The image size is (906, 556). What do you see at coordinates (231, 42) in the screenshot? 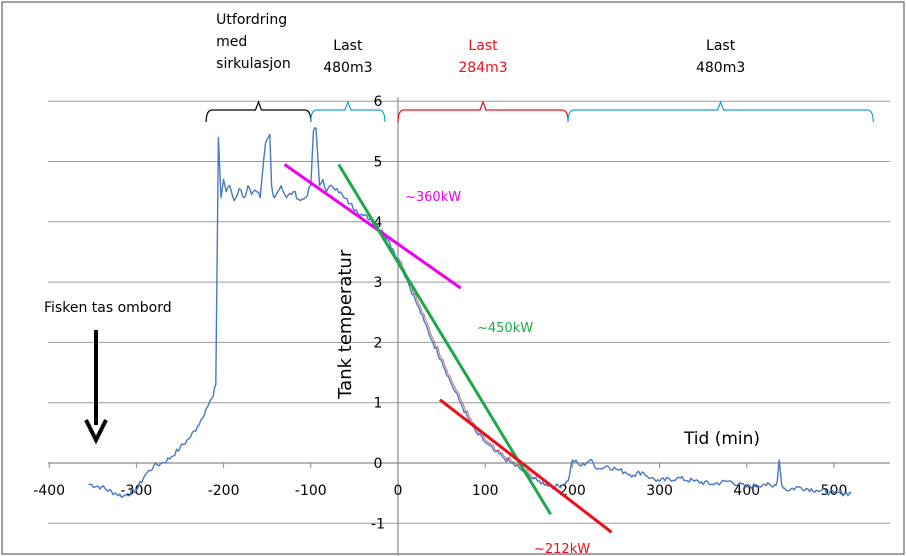
I see `phase-label: med` at bounding box center [231, 42].